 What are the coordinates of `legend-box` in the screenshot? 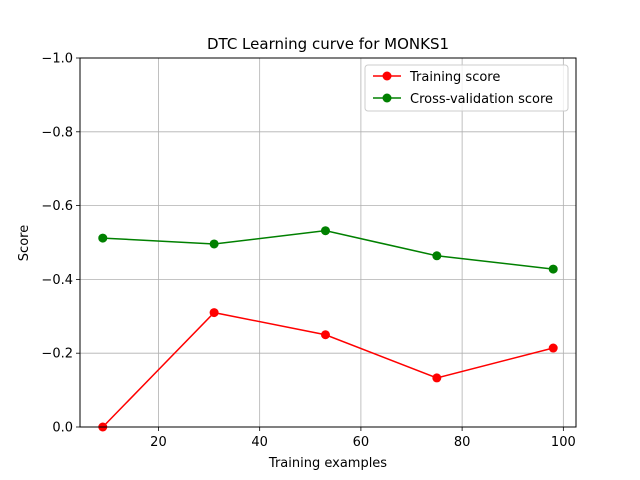 It's located at (466, 88).